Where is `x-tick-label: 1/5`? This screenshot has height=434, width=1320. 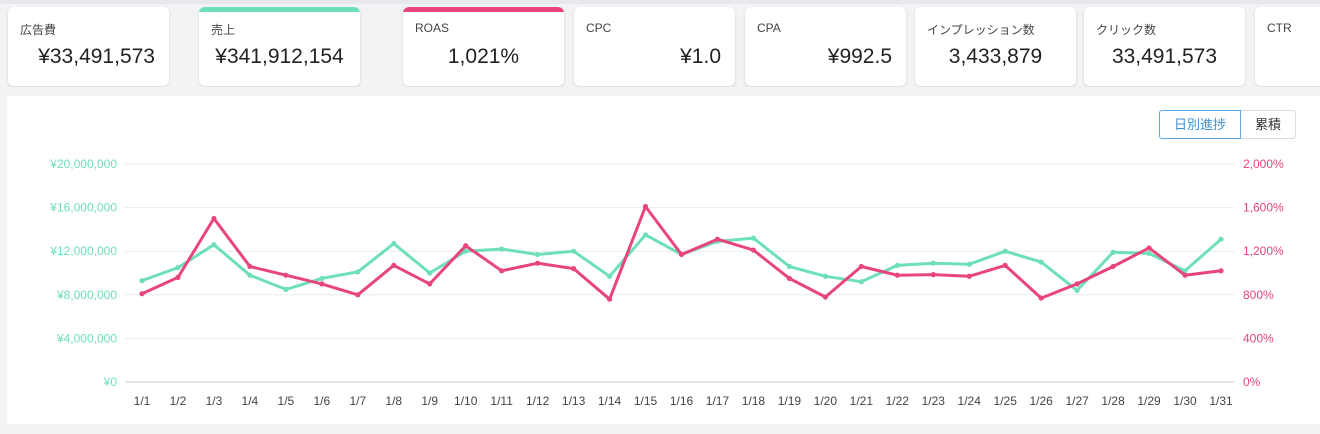 x-tick-label: 1/5 is located at coordinates (286, 401).